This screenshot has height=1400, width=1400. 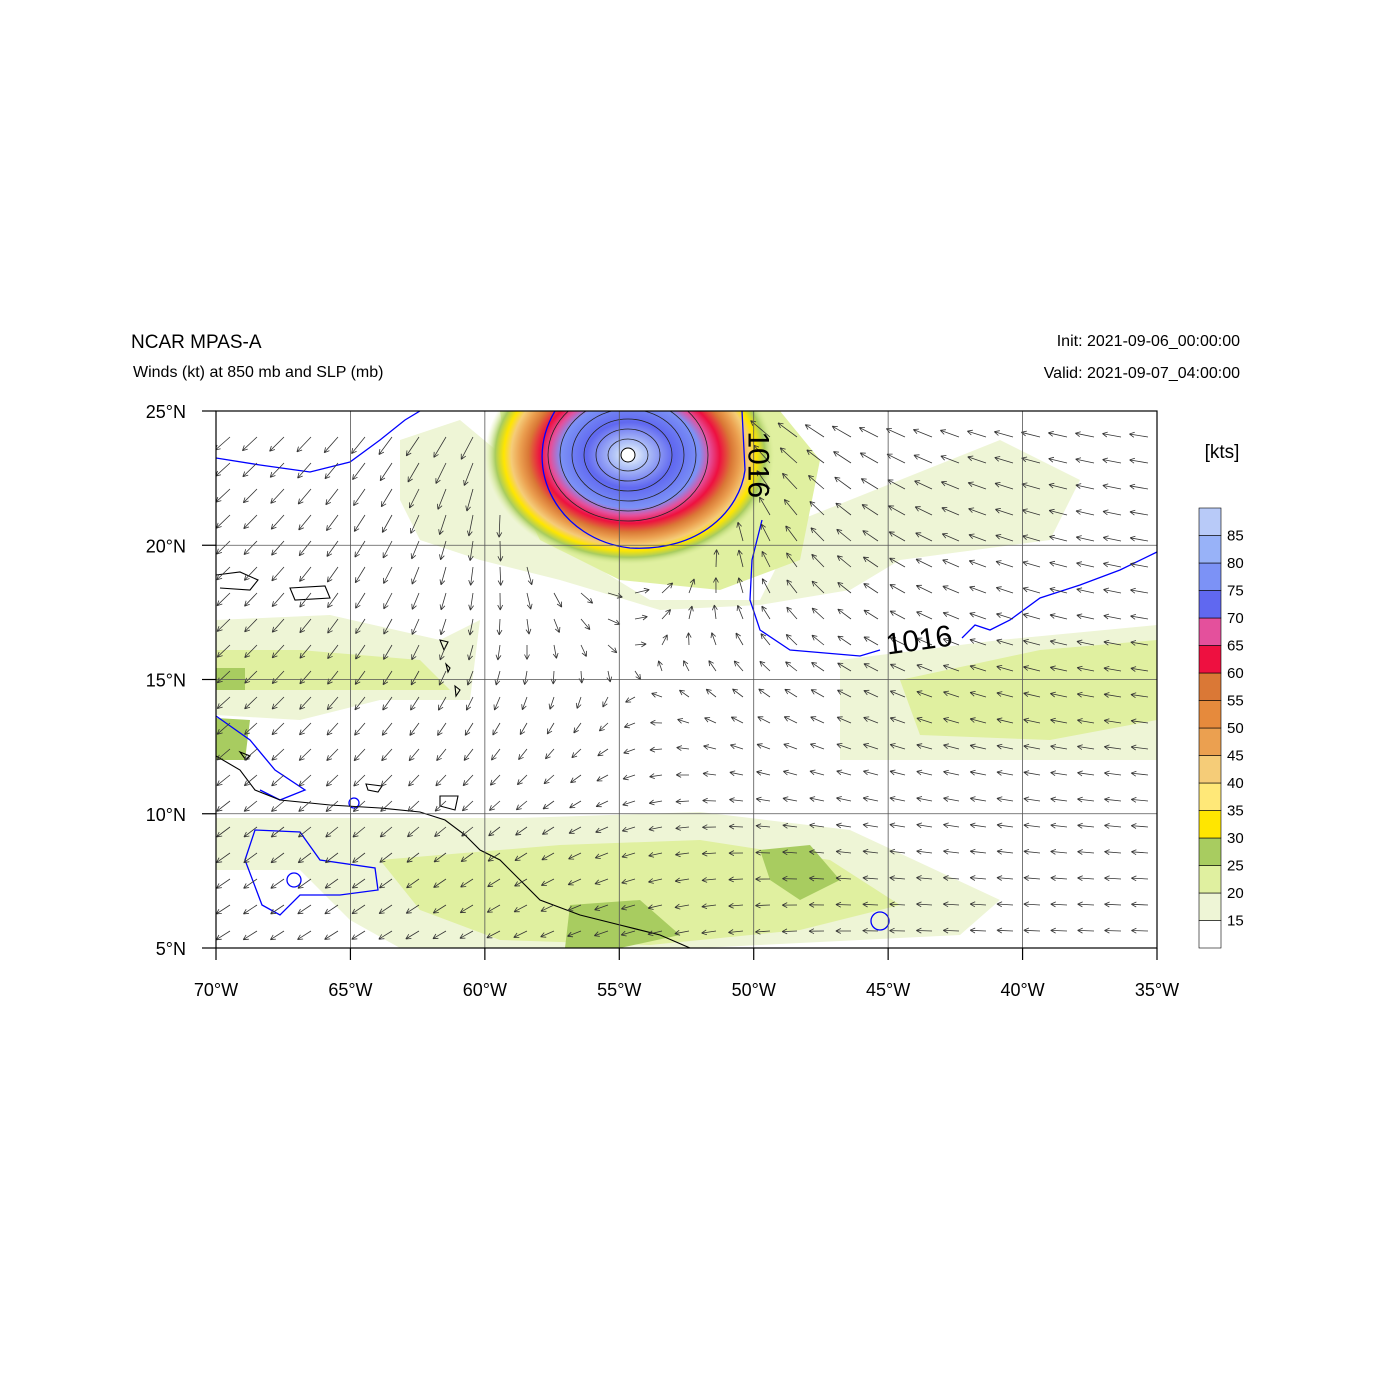 What do you see at coordinates (310, 593) in the screenshot?
I see `coast-puerto-rico` at bounding box center [310, 593].